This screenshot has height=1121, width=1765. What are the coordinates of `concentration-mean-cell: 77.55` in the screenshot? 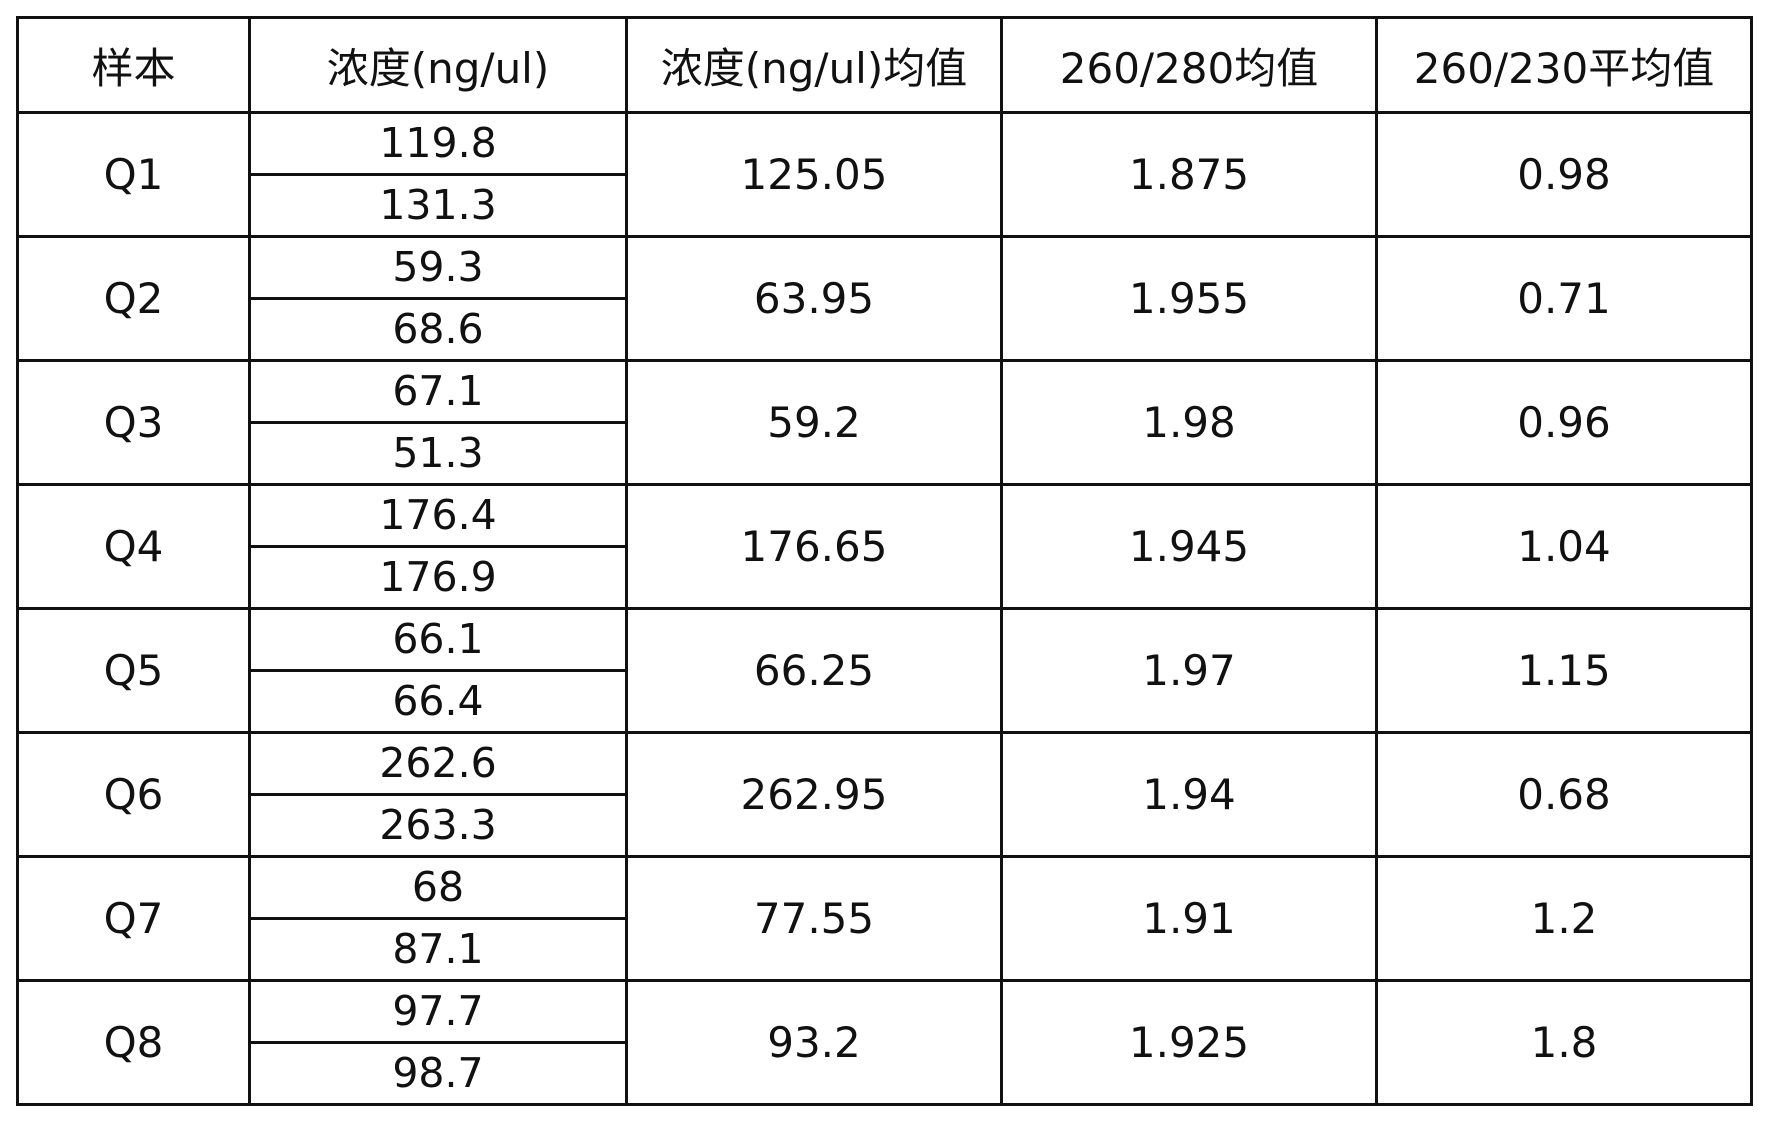 It's located at (814, 918).